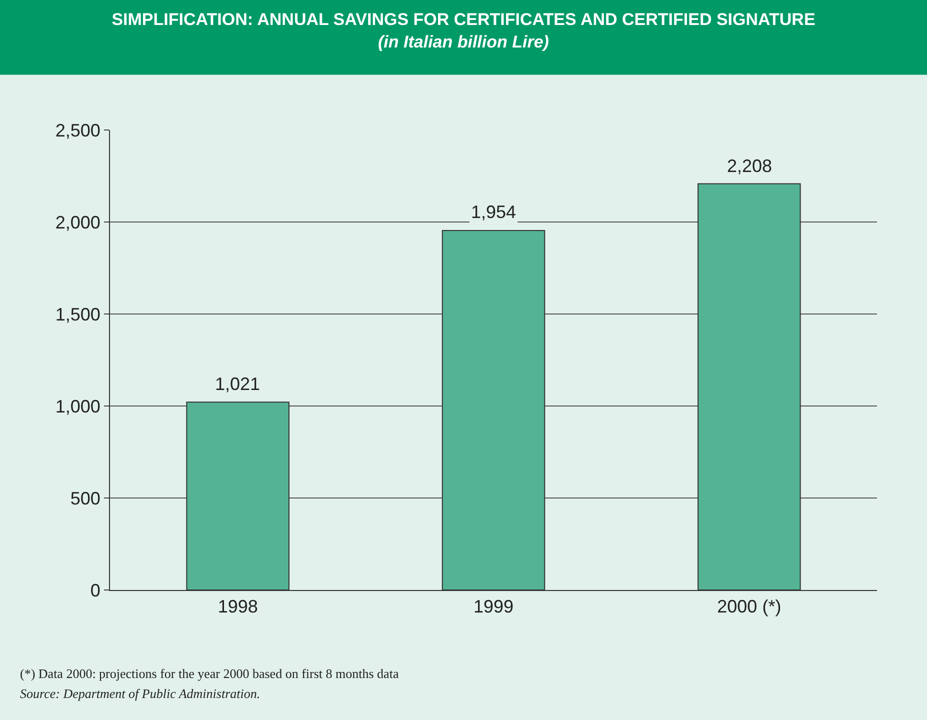  Describe the element at coordinates (237, 384) in the screenshot. I see `data-label: 1,021` at that location.